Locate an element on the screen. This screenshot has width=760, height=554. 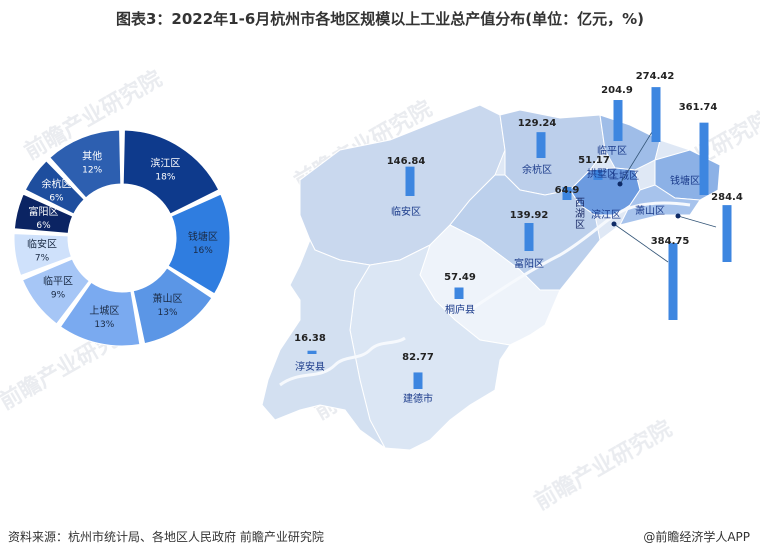
map-region-label-3: 拱墅区 is located at coordinates (602, 173).